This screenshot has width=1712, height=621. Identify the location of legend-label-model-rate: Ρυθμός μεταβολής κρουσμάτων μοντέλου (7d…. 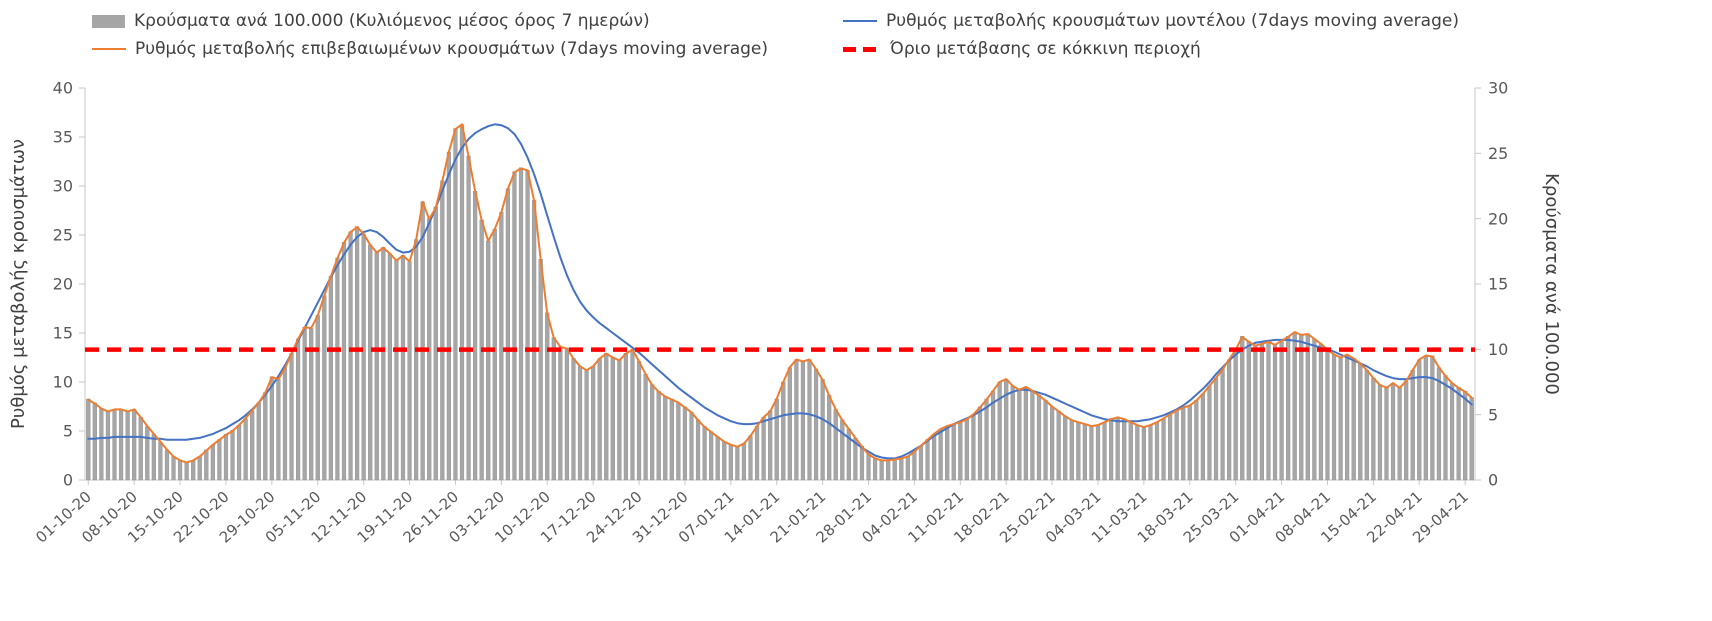
(1172, 21).